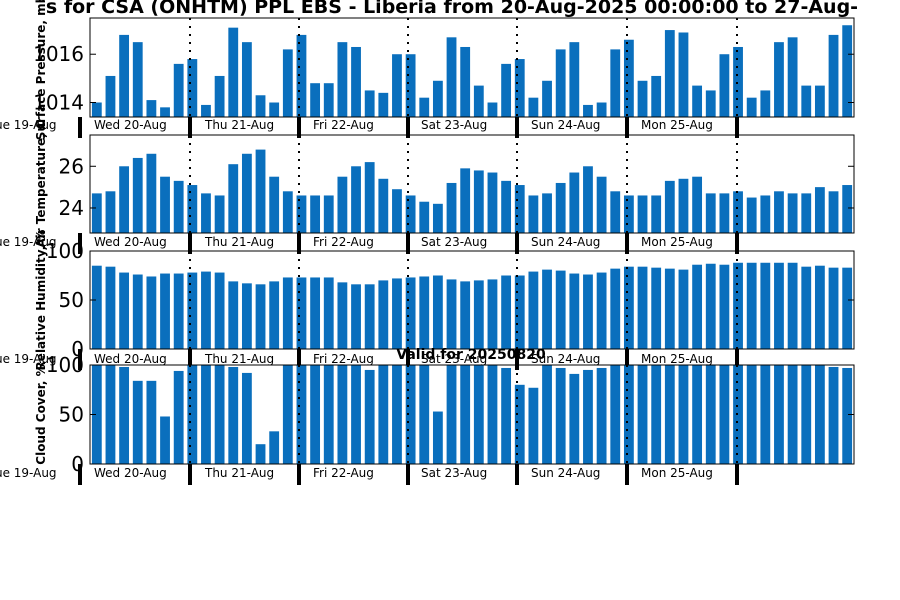 The height and width of the screenshot is (600, 900). I want to click on y-axis-label: Air Temperature, C, so click(41, 184).